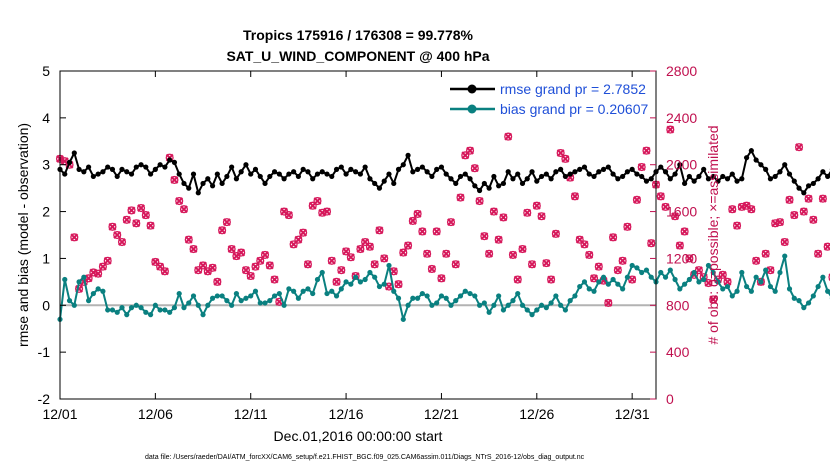 This screenshot has height=470, width=830. What do you see at coordinates (443, 287) in the screenshot?
I see `bias-series` at bounding box center [443, 287].